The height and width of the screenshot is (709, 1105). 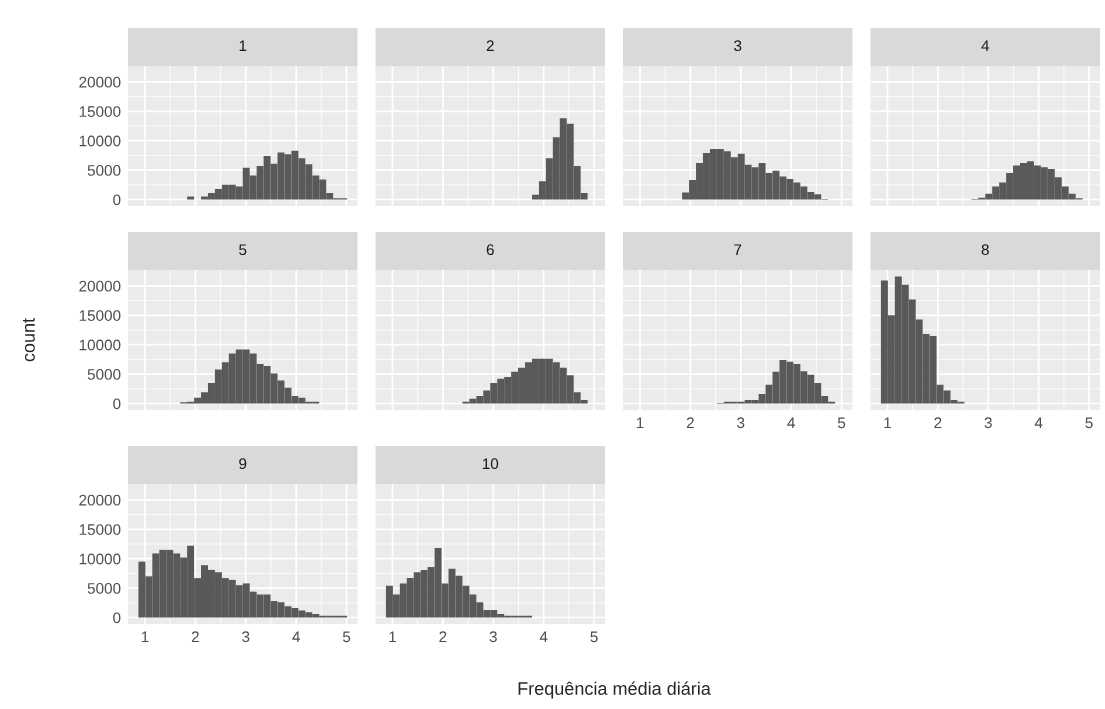 I want to click on y-axis-title: count, so click(x=29, y=340).